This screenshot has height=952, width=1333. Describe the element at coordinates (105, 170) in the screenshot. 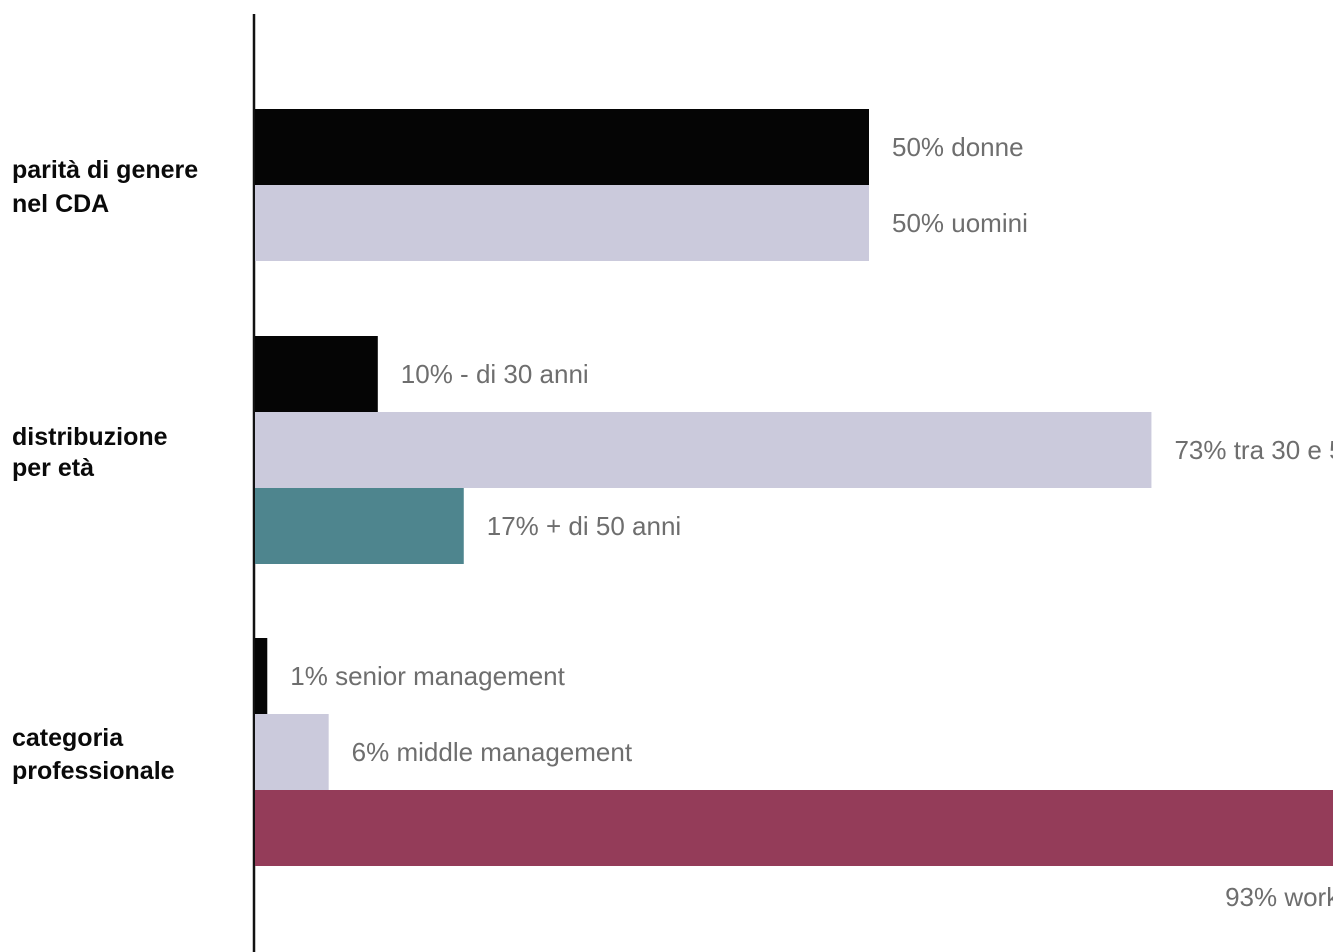

I see `group-label-line: parità di genere` at that location.